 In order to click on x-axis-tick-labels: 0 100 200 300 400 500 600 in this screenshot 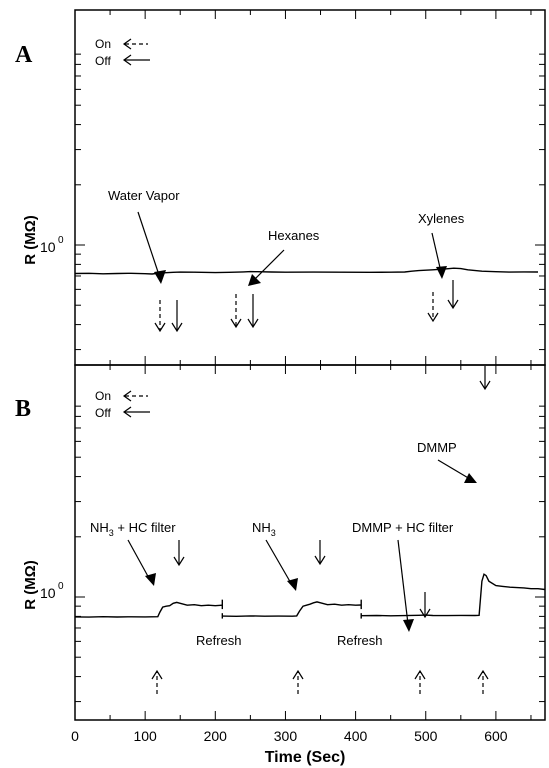, I will do `click(289, 736)`.